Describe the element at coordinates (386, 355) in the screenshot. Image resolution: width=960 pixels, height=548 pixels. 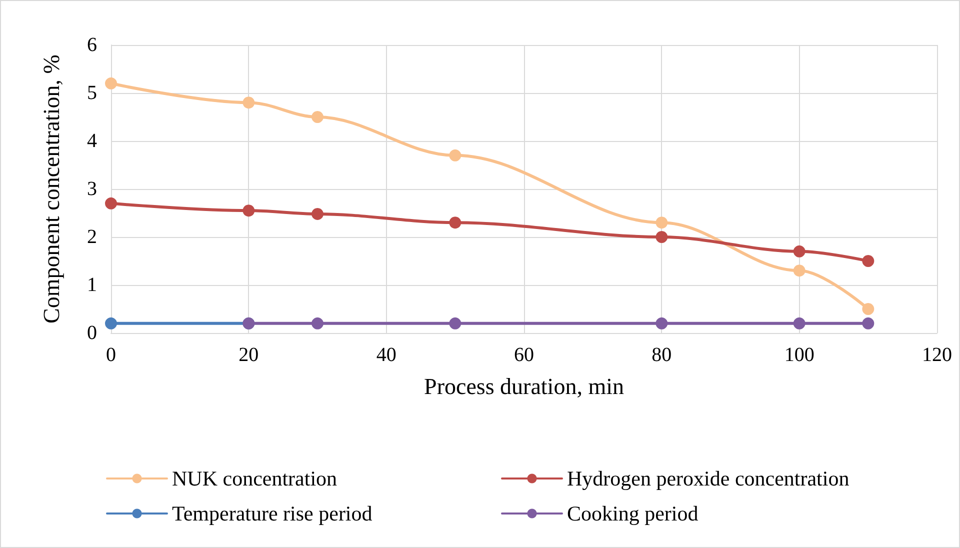
I see `x-tick-label: 40` at that location.